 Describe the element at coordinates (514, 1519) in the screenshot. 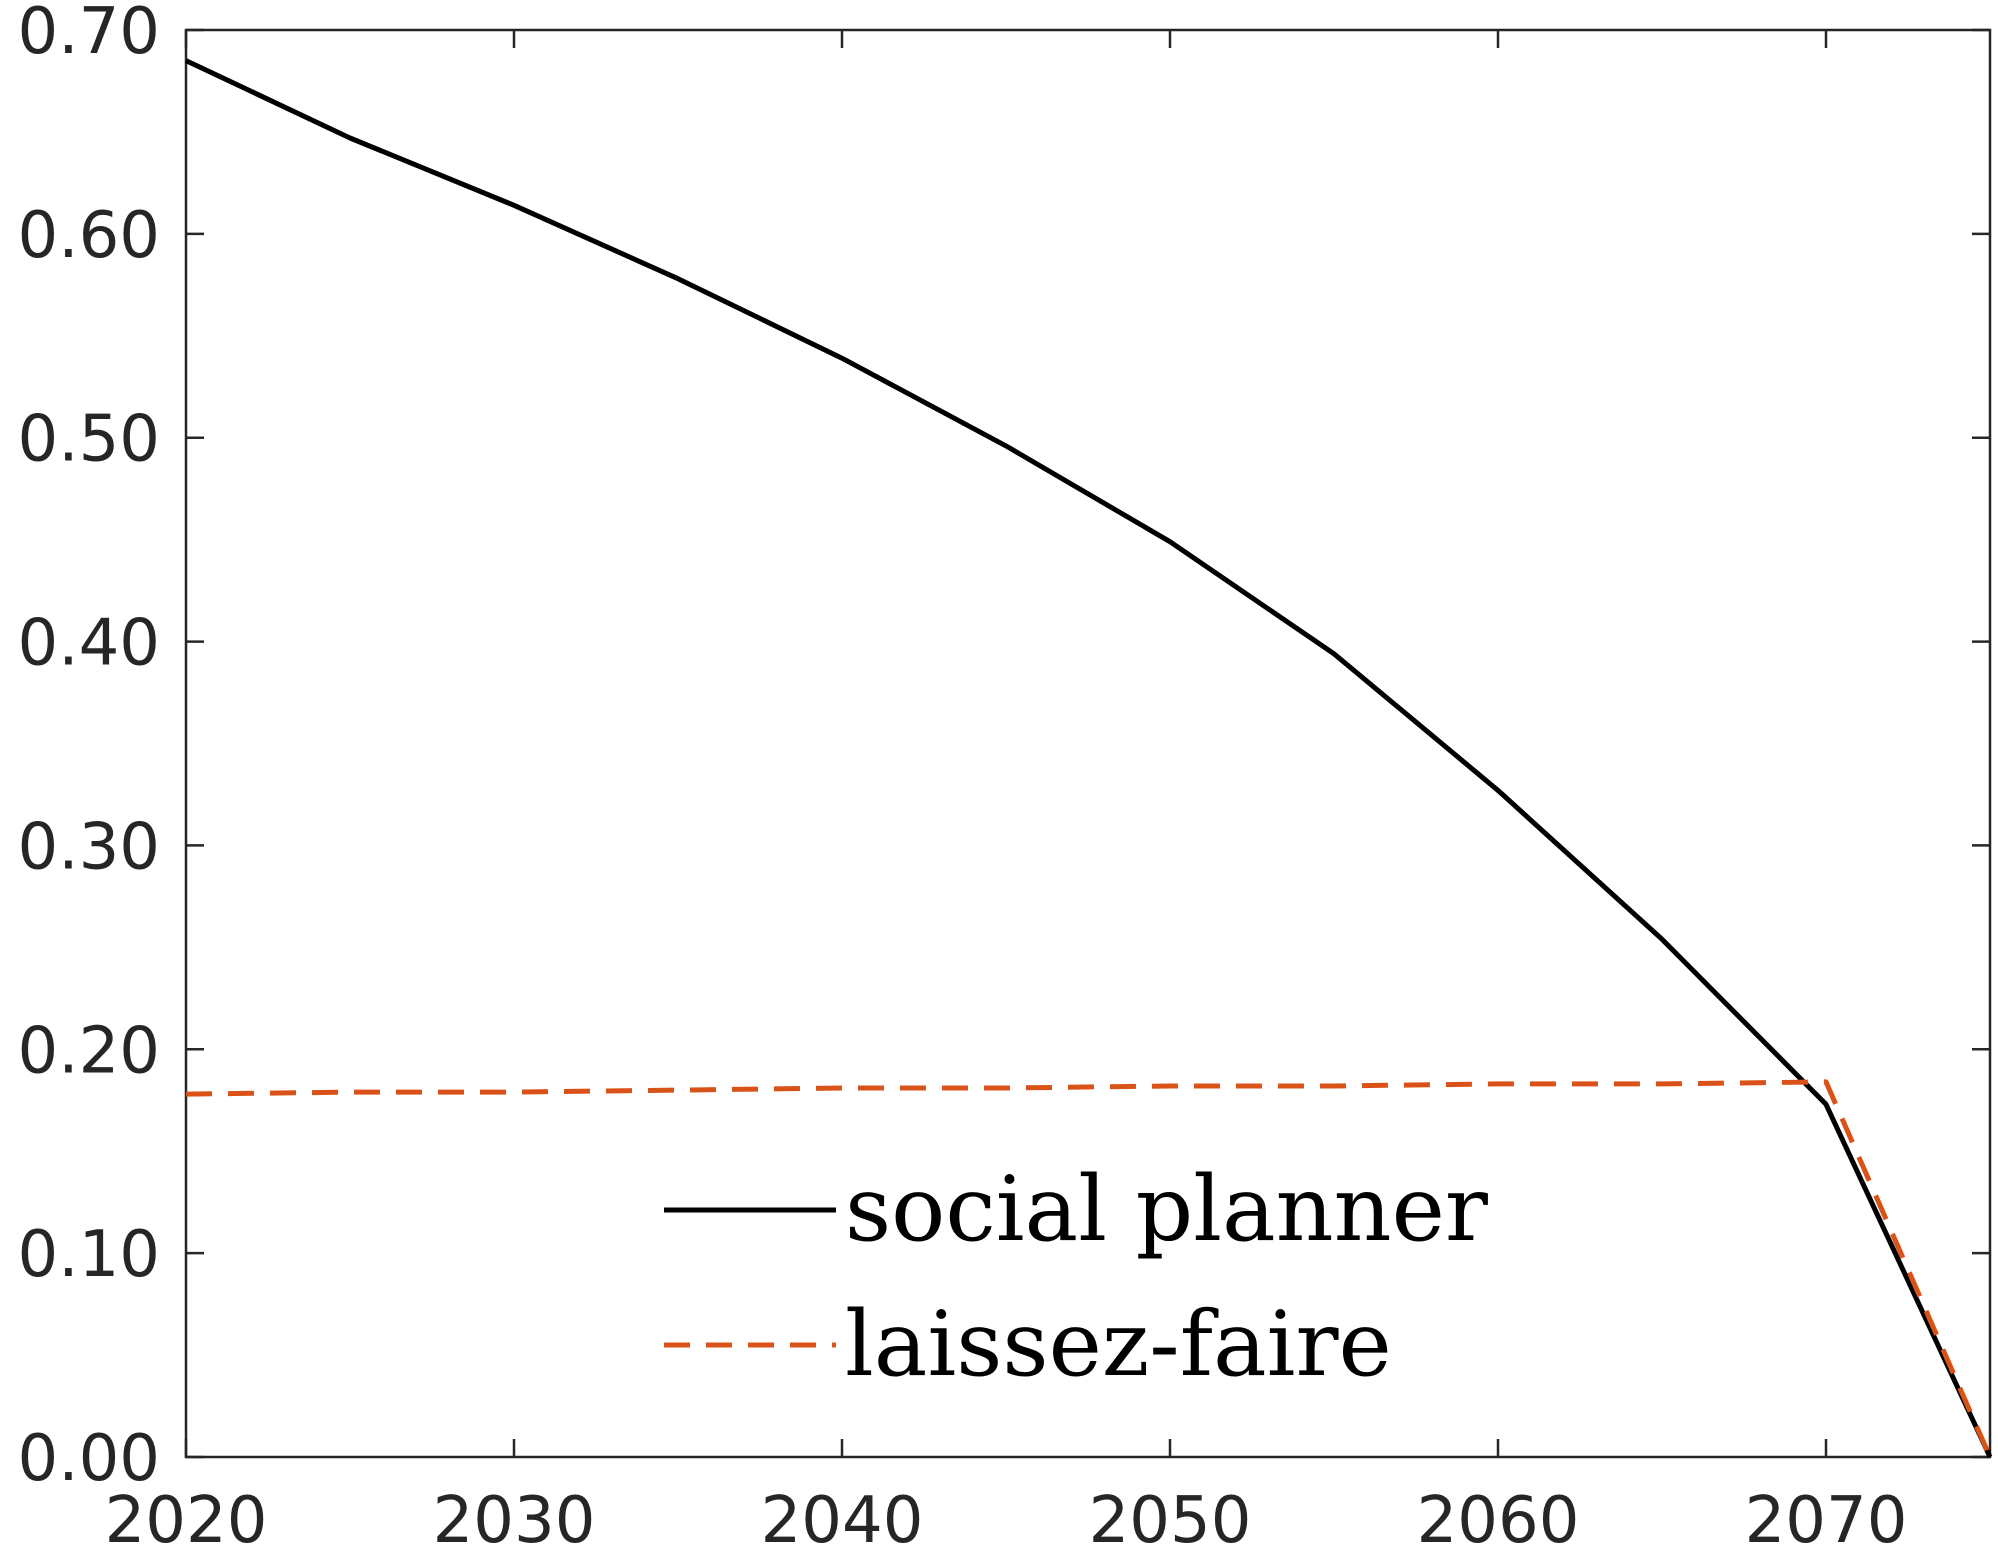

I see `x-tick-label: 2030` at that location.